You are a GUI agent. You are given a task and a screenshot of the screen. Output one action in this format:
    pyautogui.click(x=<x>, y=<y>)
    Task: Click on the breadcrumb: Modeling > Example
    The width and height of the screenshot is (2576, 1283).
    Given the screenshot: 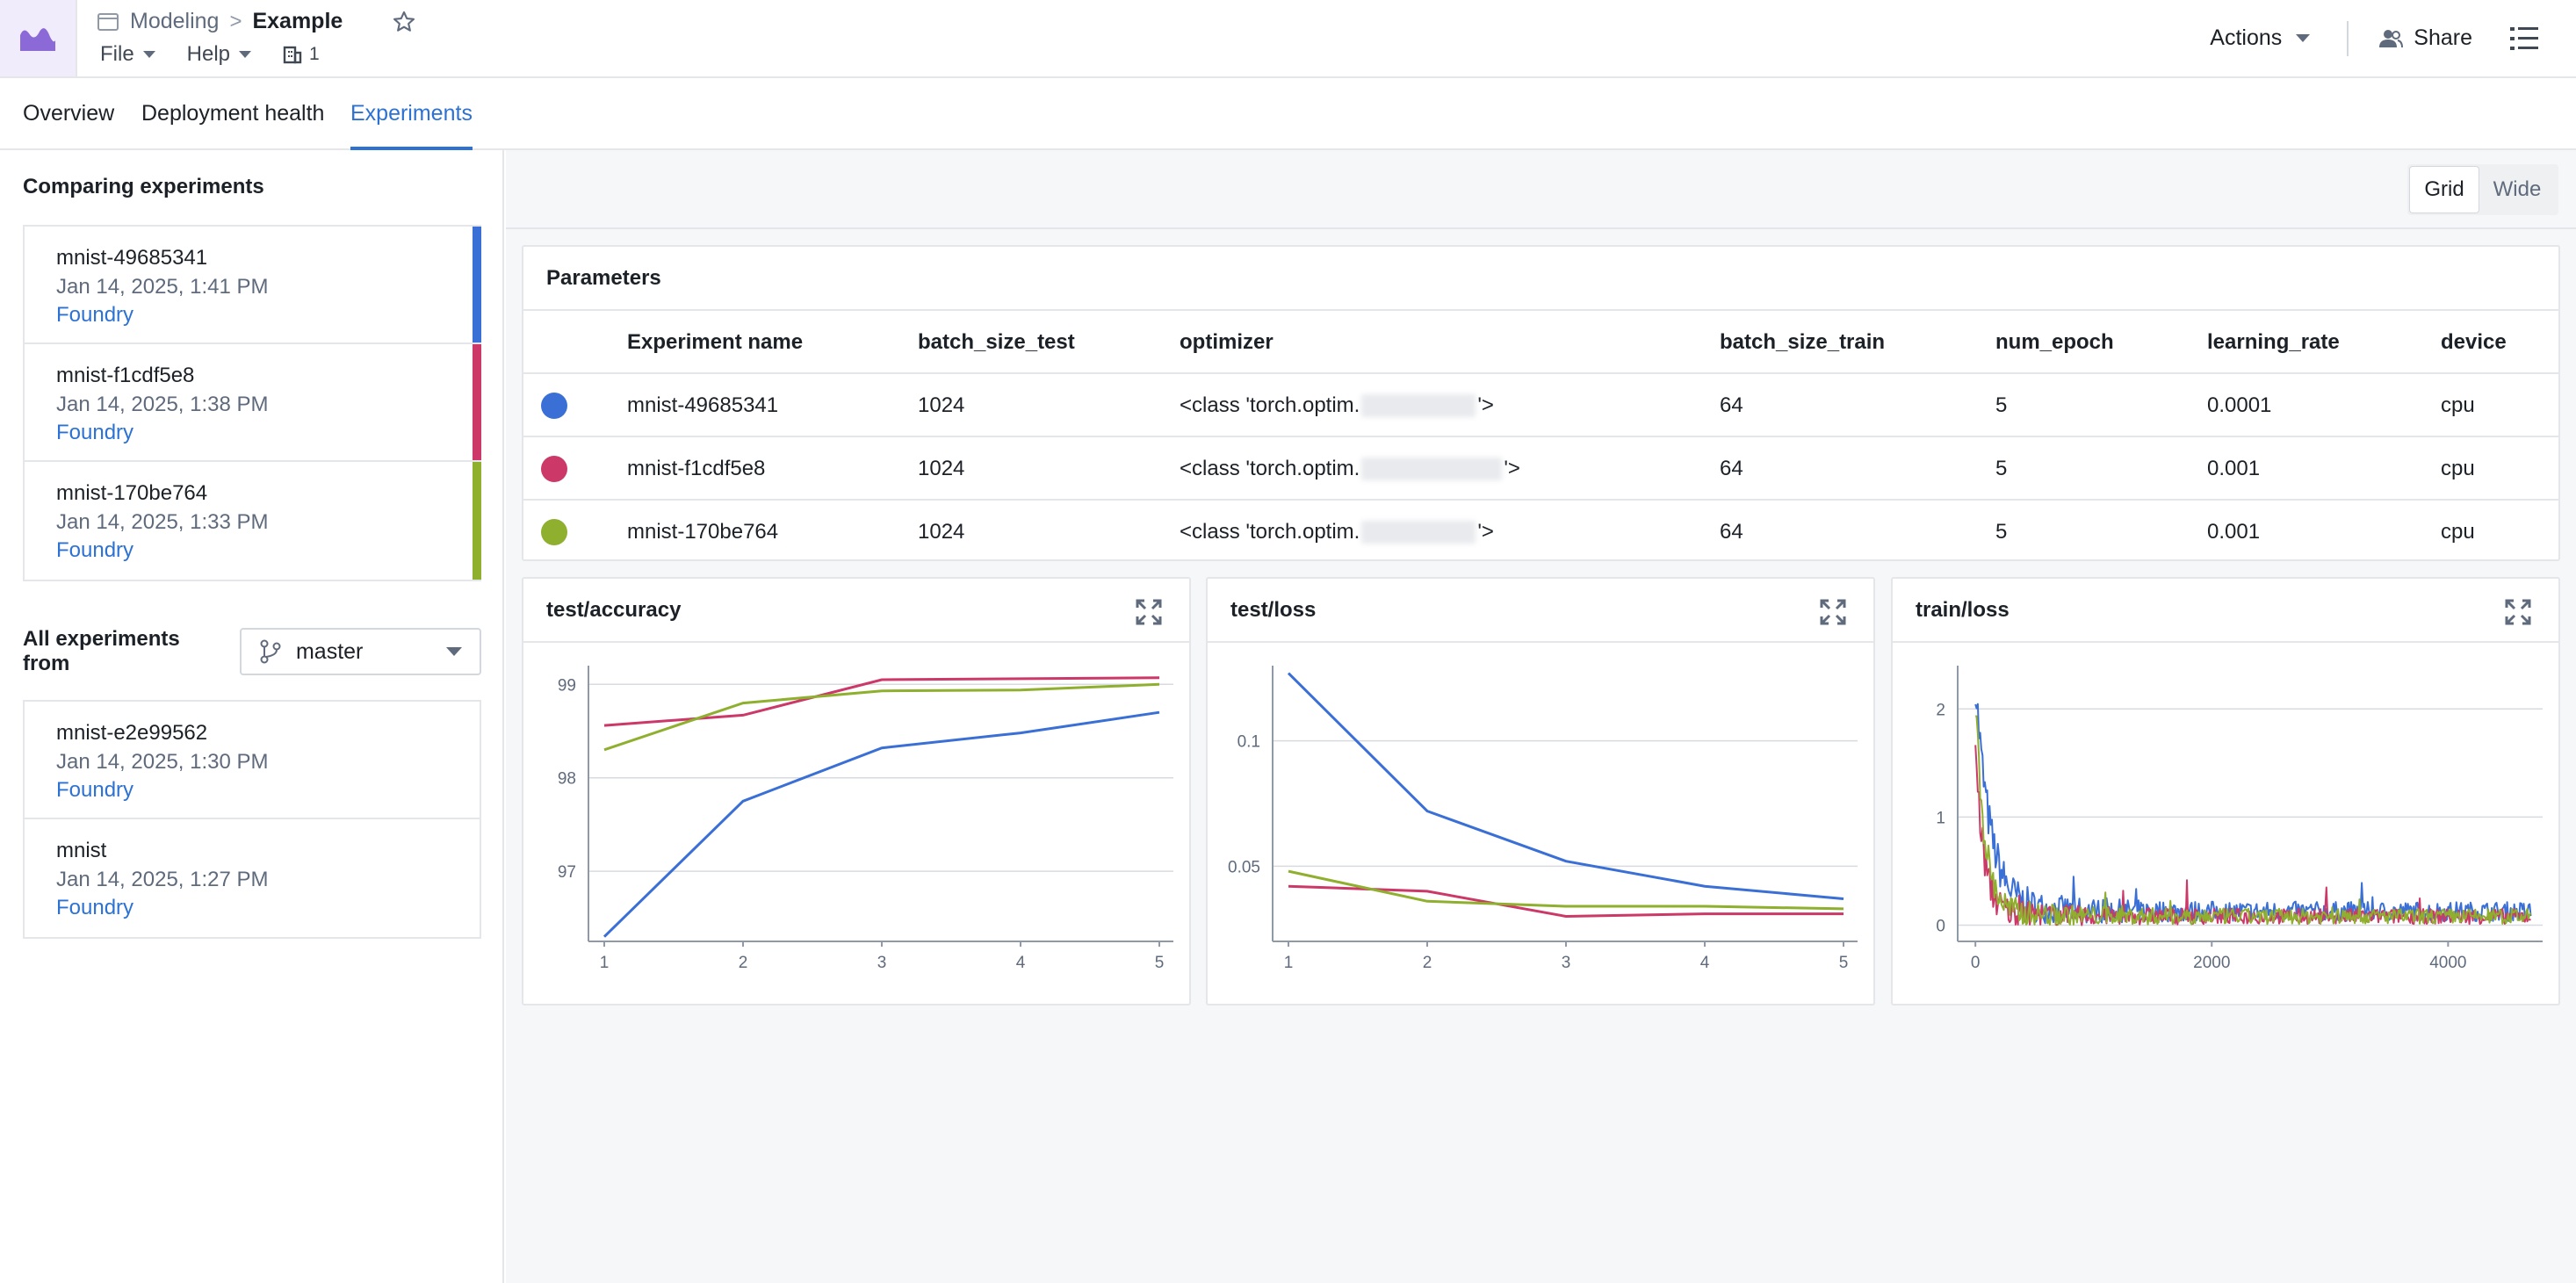 What is the action you would take?
    pyautogui.click(x=256, y=21)
    